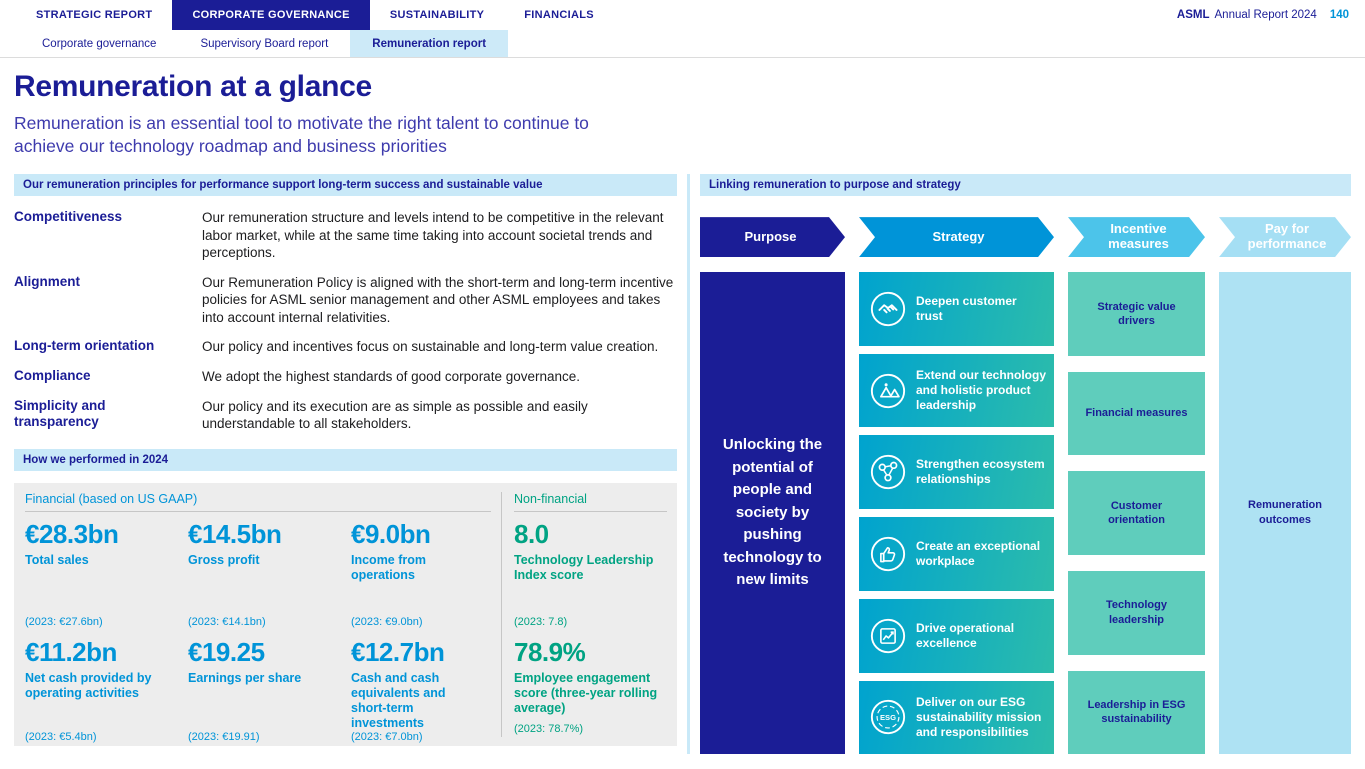 The image size is (1365, 769). I want to click on strategy-item-label: Strengthen ecosystem relationships, so click(980, 472).